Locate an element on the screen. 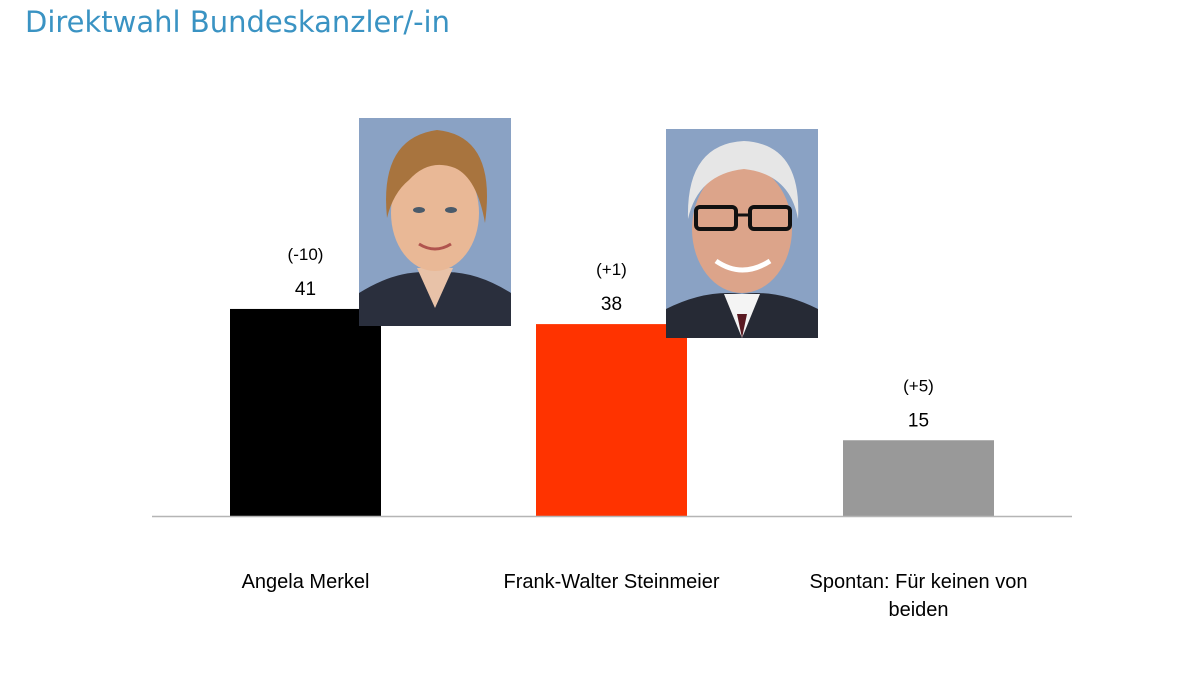  merkel-photo is located at coordinates (435, 222).